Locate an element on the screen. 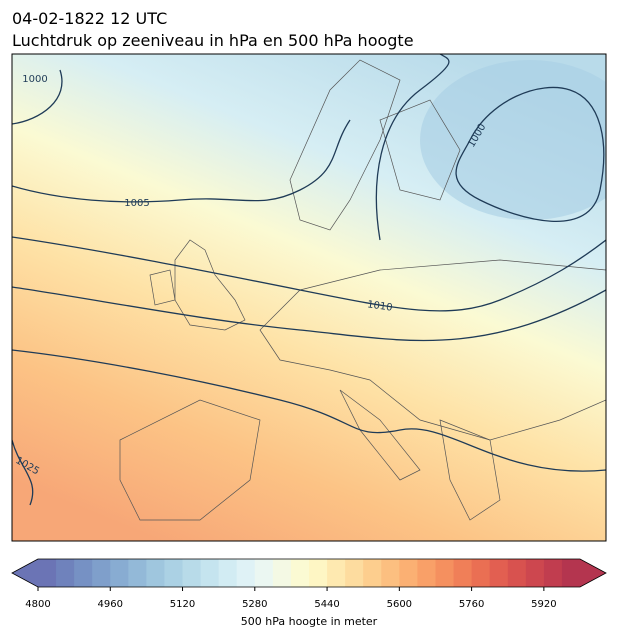 This screenshot has height=643, width=618. date: 04-02-1822 12 UTC is located at coordinates (89, 18).